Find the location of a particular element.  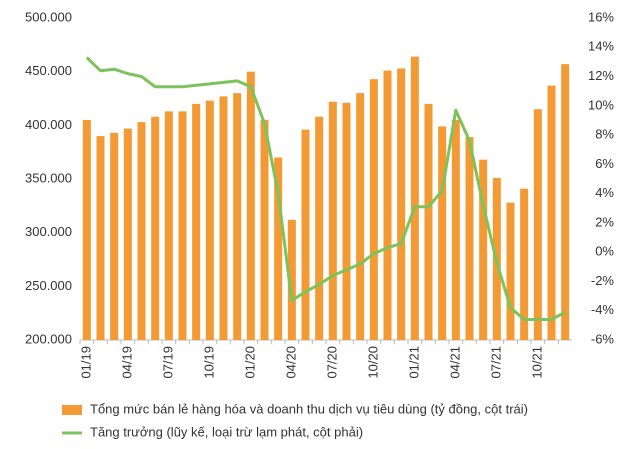

x-tick-label: 01/21 is located at coordinates (413, 362).